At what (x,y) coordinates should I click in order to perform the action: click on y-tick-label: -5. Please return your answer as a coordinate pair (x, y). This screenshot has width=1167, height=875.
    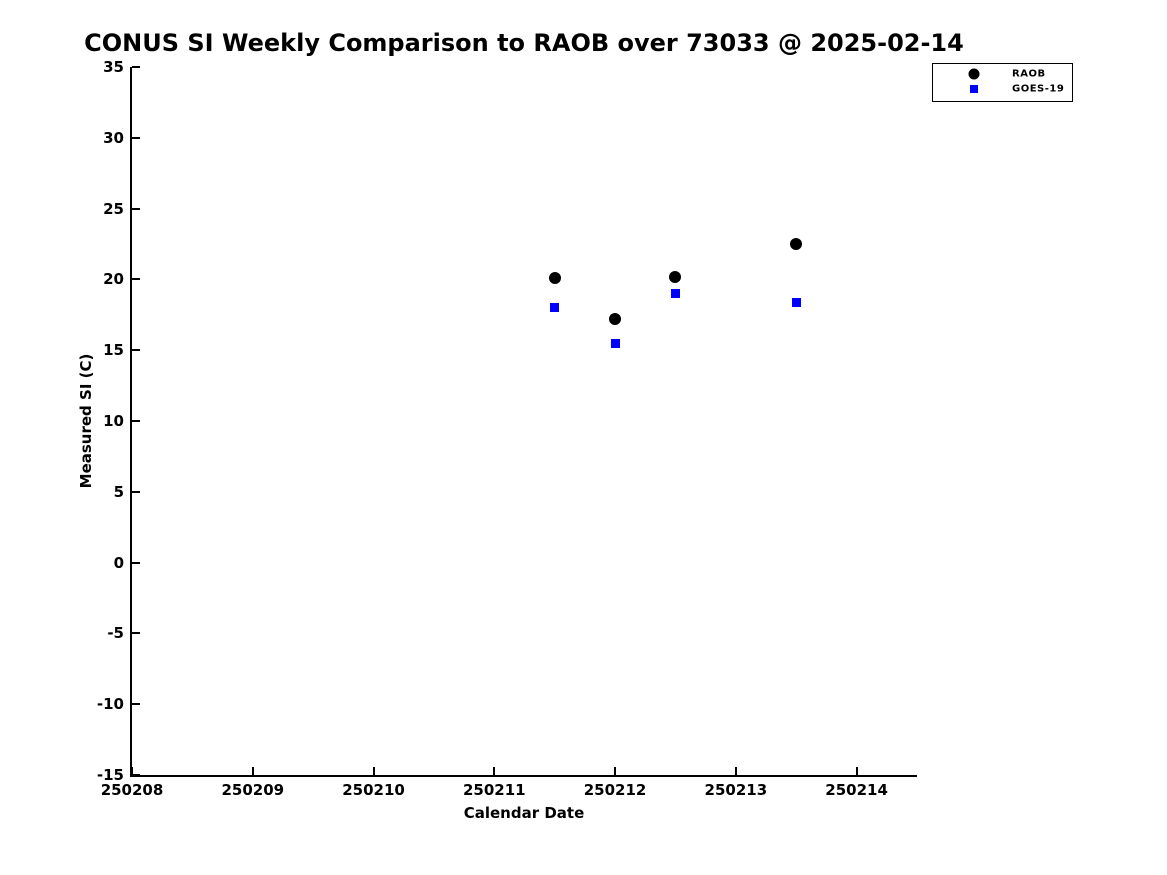
    Looking at the image, I should click on (115, 633).